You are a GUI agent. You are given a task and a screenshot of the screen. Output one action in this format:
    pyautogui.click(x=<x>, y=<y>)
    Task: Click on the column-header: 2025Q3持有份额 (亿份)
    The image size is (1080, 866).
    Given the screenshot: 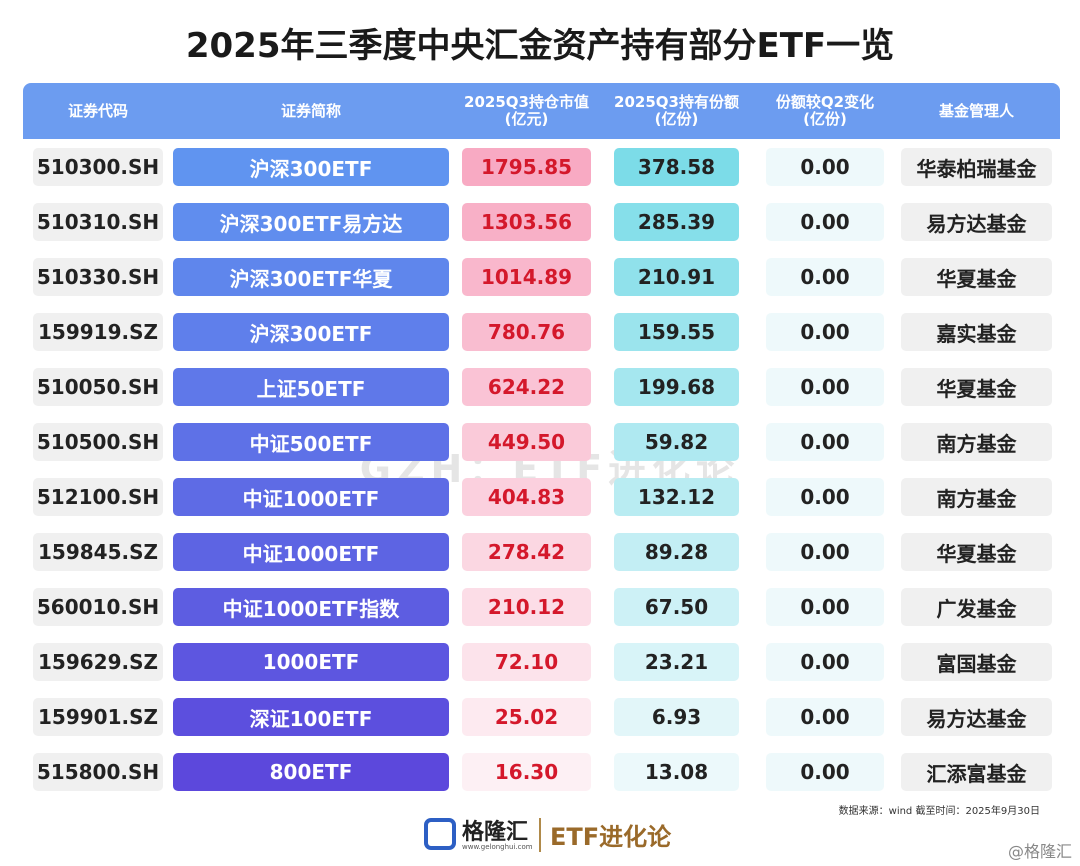 What is the action you would take?
    pyautogui.click(x=676, y=111)
    